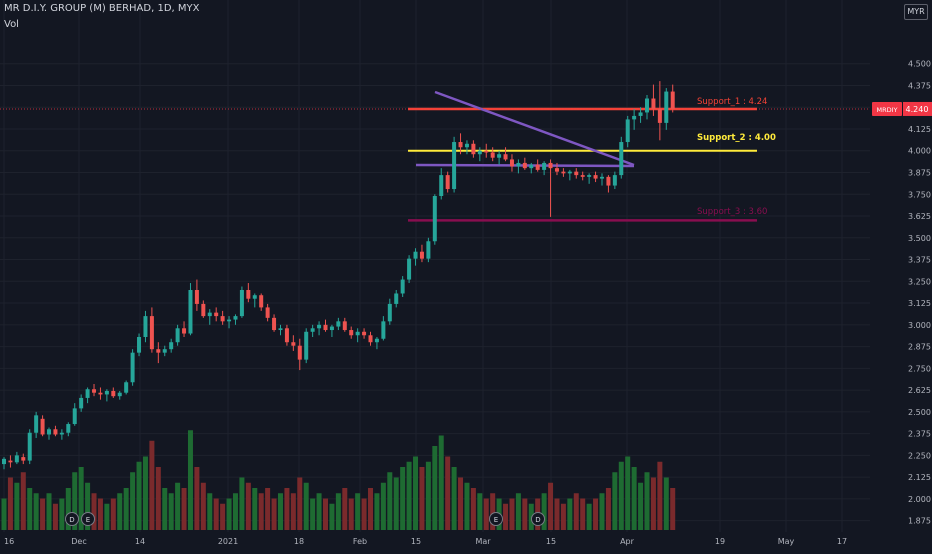  I want to click on symbol-title: MR D.I.Y. GROUP (M) BERHAD, 1D, MYX, so click(102, 8).